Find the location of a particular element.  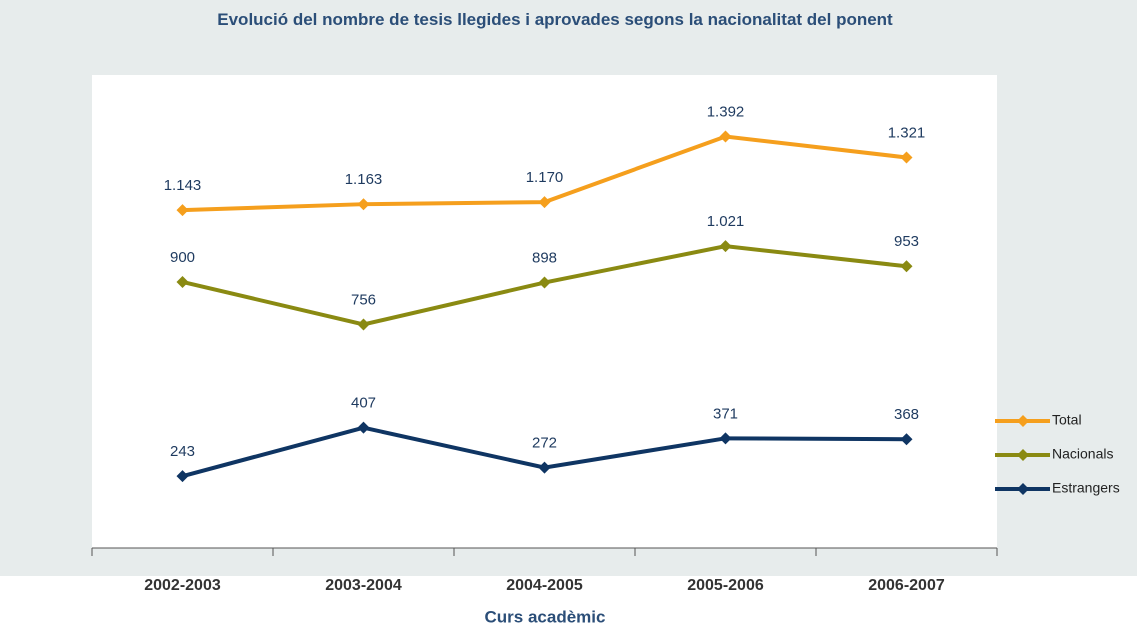

data-label: 756 is located at coordinates (363, 299).